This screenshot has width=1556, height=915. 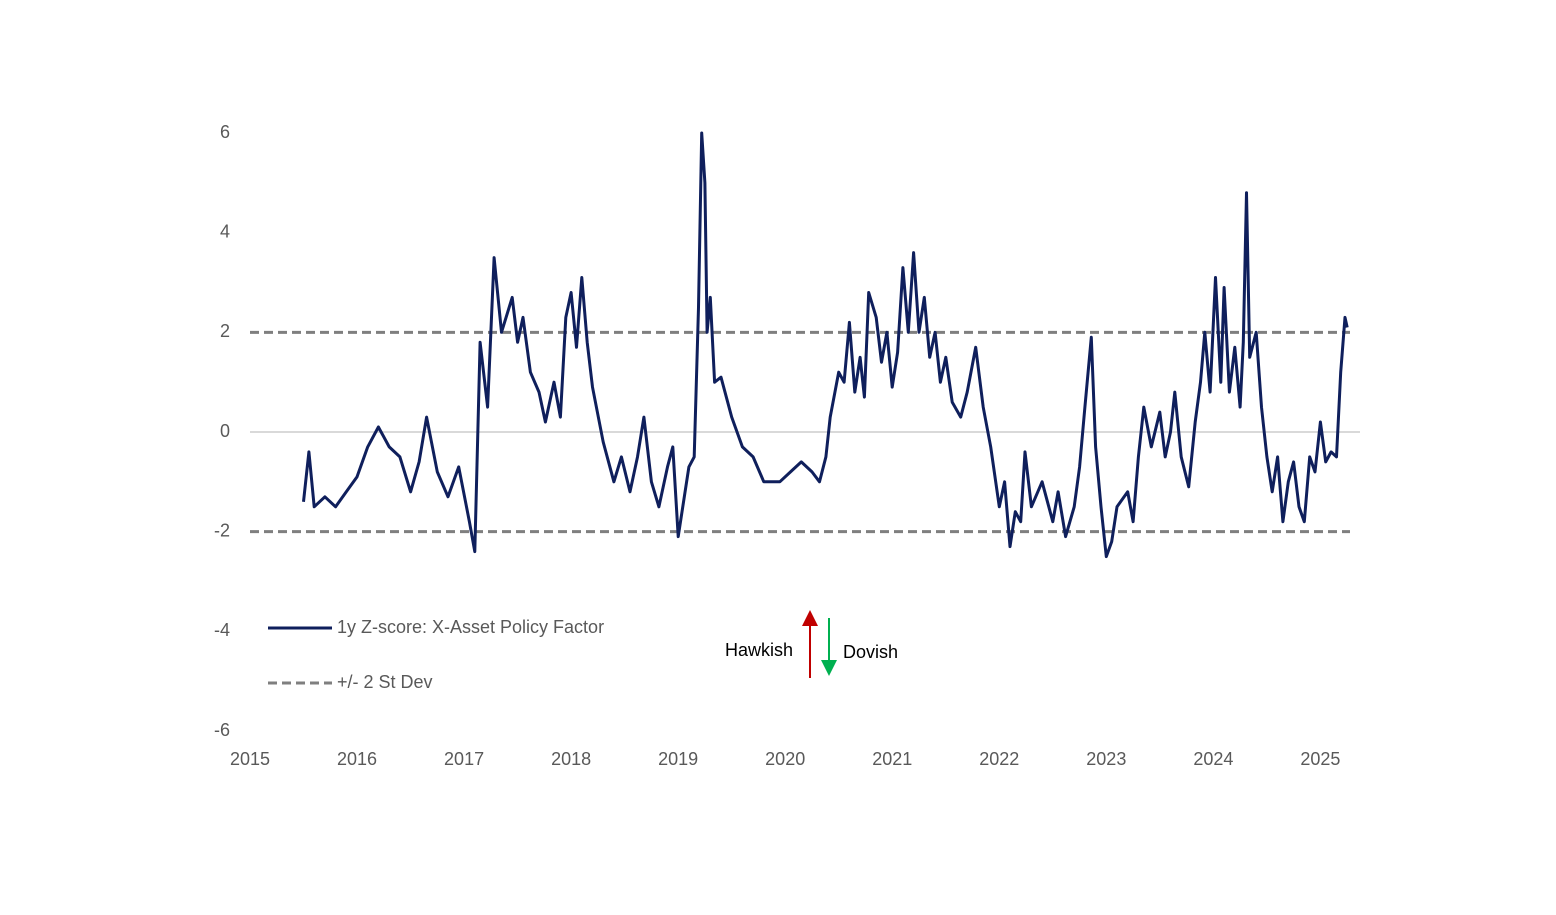 I want to click on x-tick-label: 2020, so click(x=785, y=759).